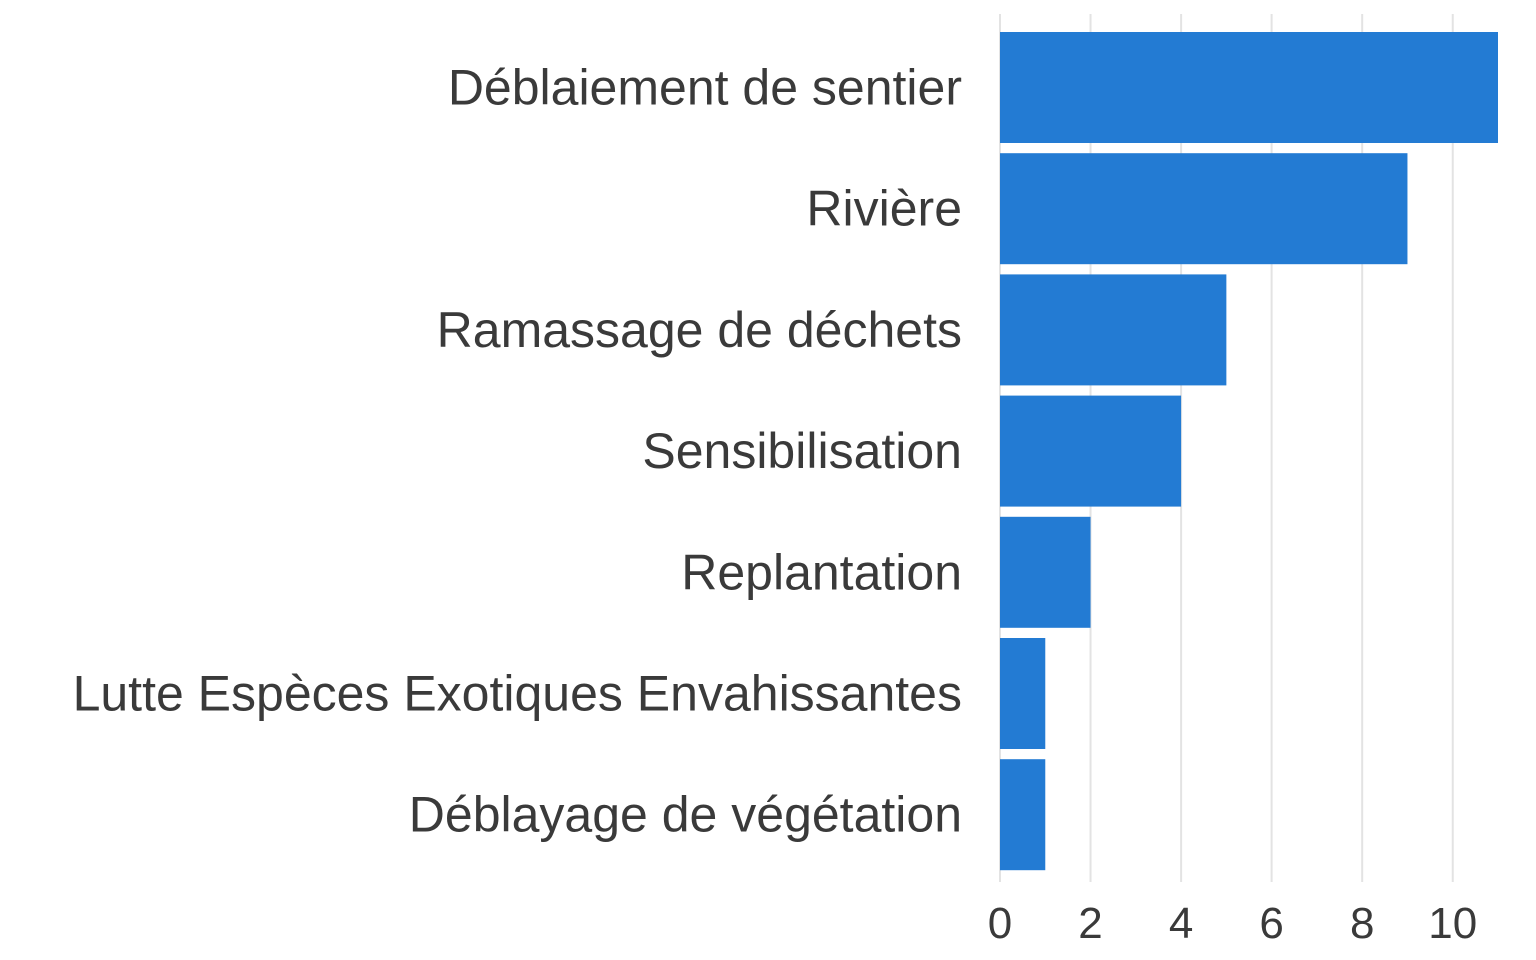  What do you see at coordinates (1271, 923) in the screenshot?
I see `x-tick-label-6: 6` at bounding box center [1271, 923].